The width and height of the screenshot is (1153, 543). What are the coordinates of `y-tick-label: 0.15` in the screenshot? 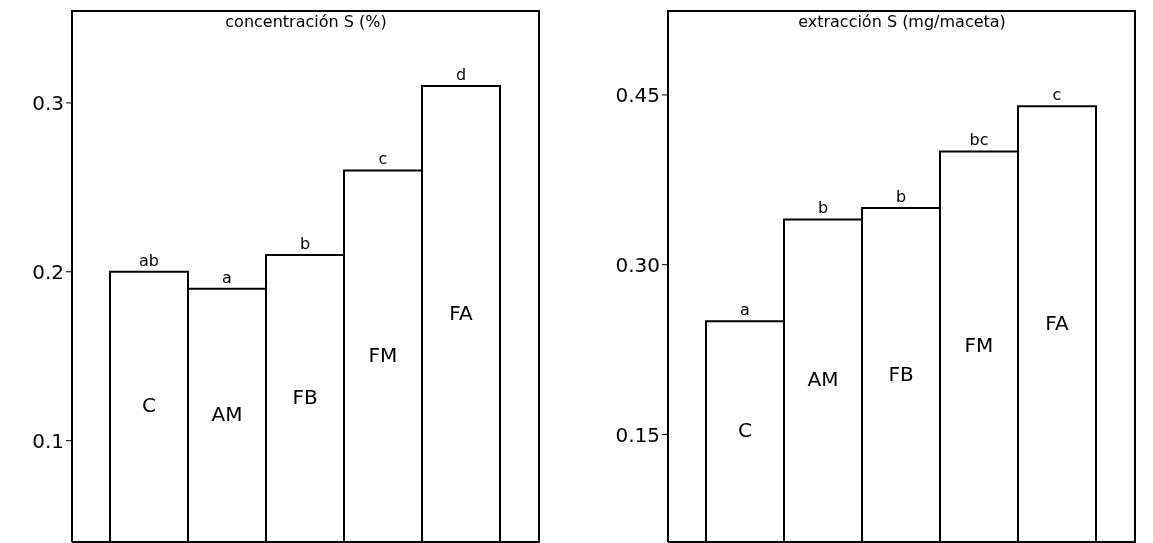 It's located at (637, 434).